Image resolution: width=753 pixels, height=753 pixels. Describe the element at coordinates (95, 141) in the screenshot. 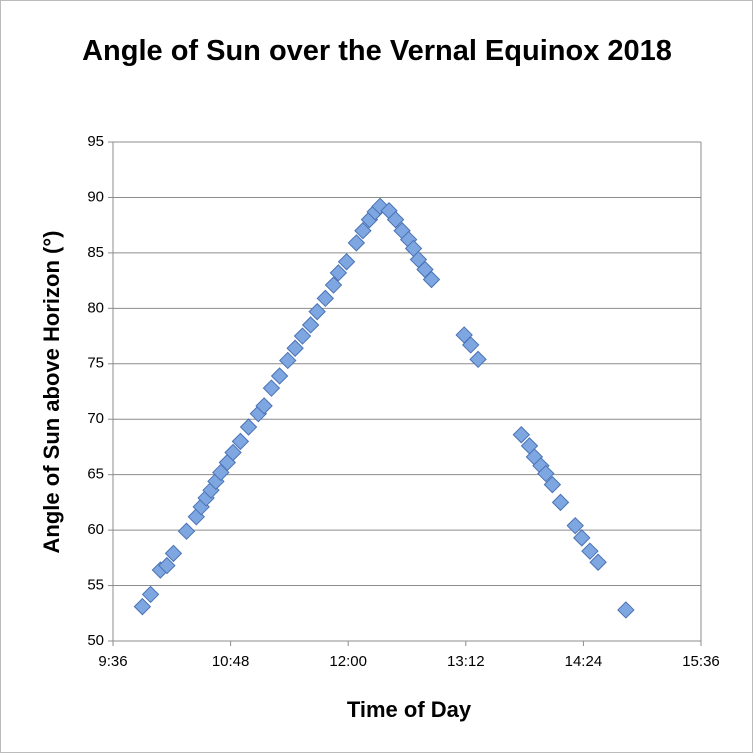

I see `y-tick-label: 95` at that location.